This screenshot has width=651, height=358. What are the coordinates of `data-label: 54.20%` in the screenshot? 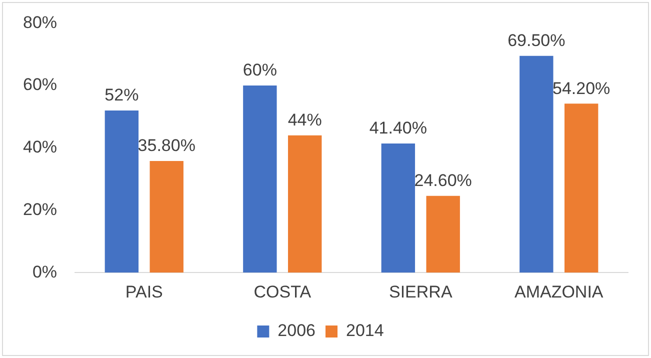 It's located at (581, 88).